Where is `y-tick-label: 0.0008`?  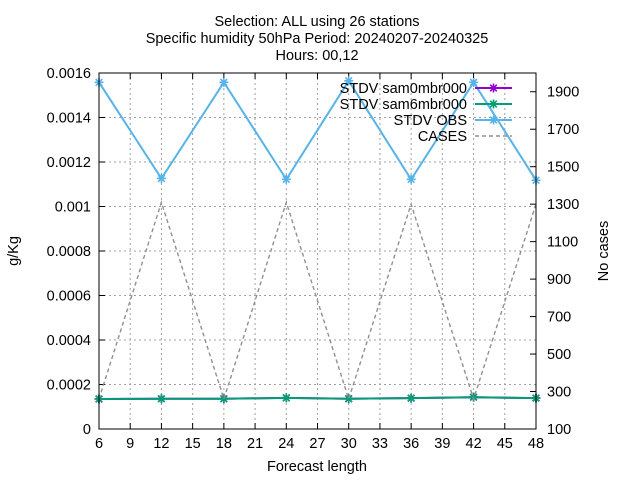
y-tick-label: 0.0008 is located at coordinates (69, 252).